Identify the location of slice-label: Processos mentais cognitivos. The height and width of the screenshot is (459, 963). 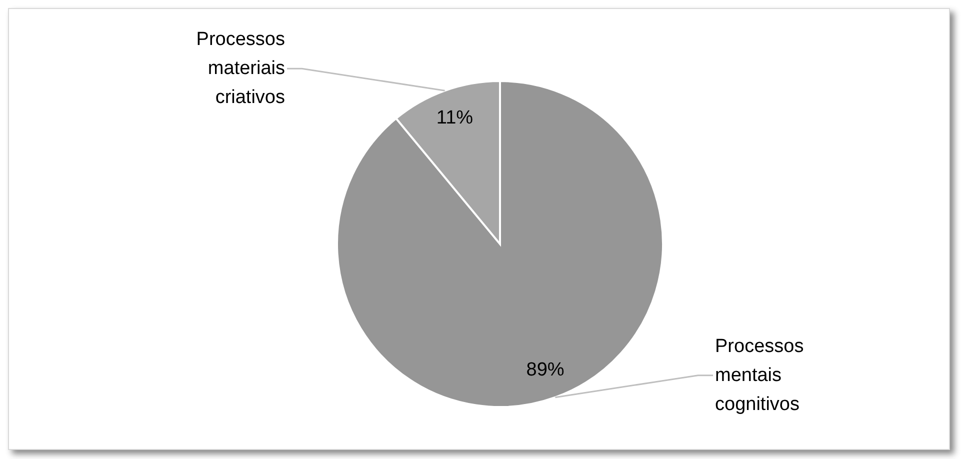
(759, 375).